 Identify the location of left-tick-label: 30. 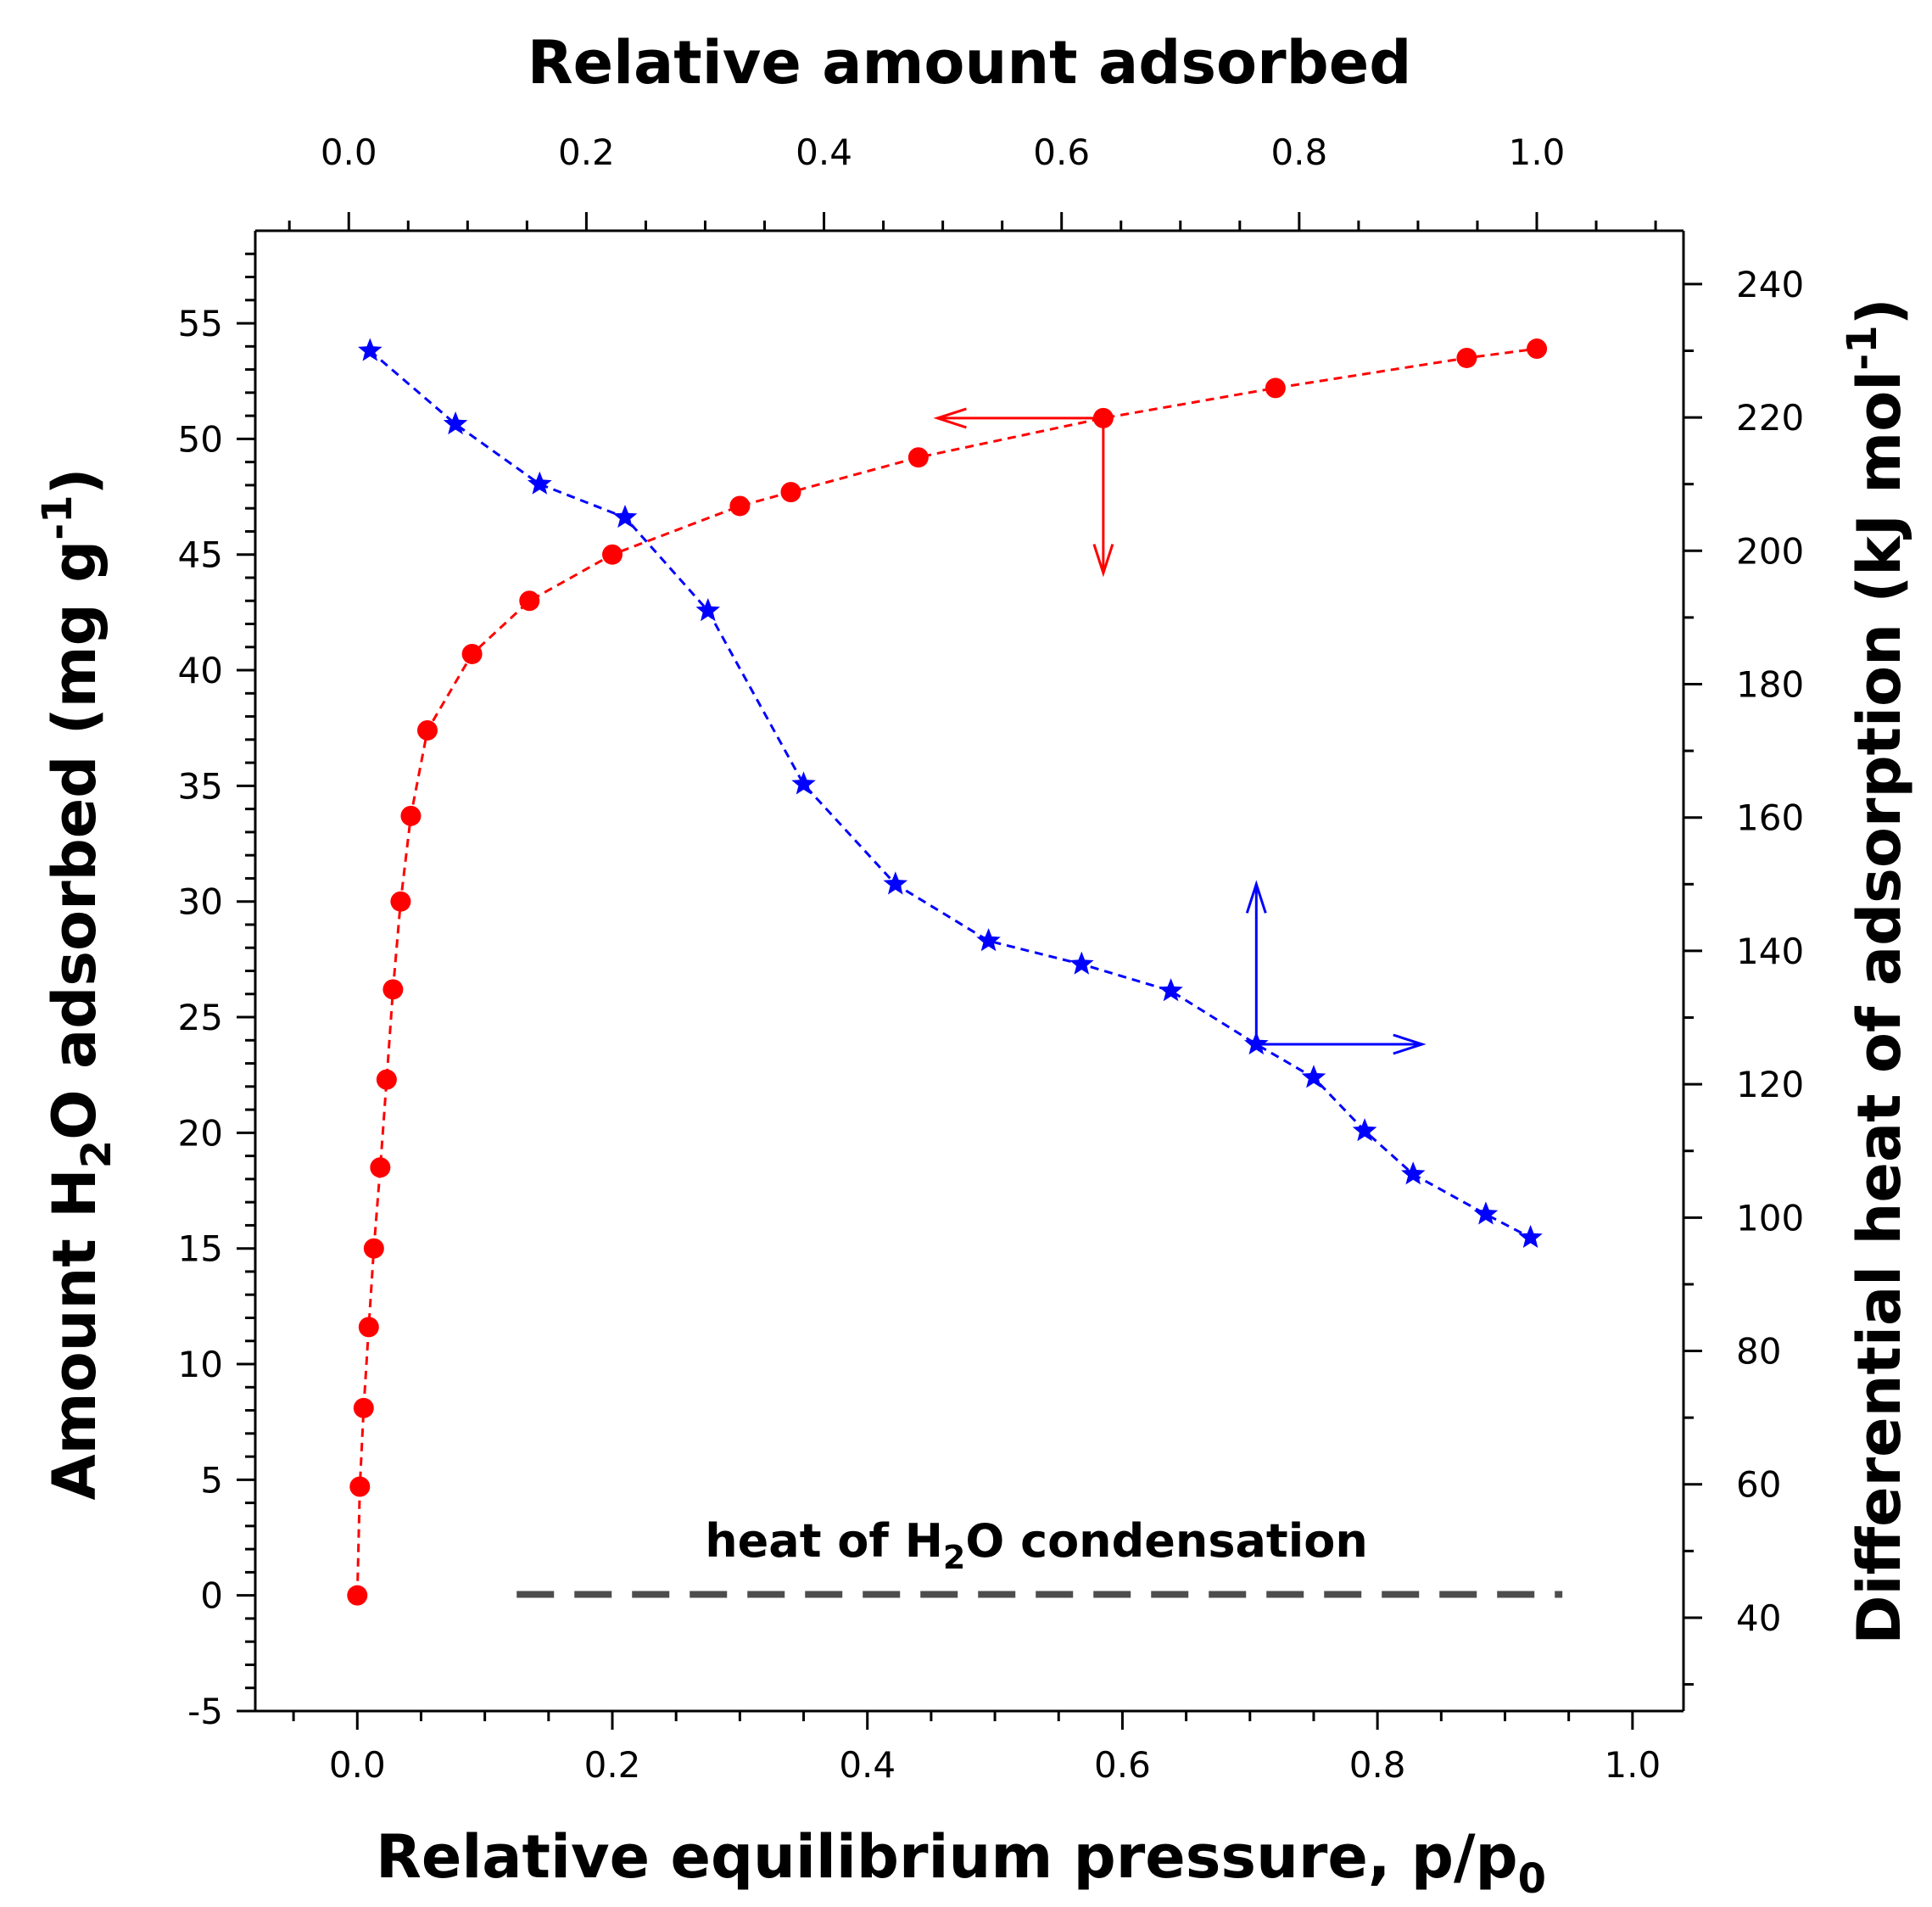
(201, 902).